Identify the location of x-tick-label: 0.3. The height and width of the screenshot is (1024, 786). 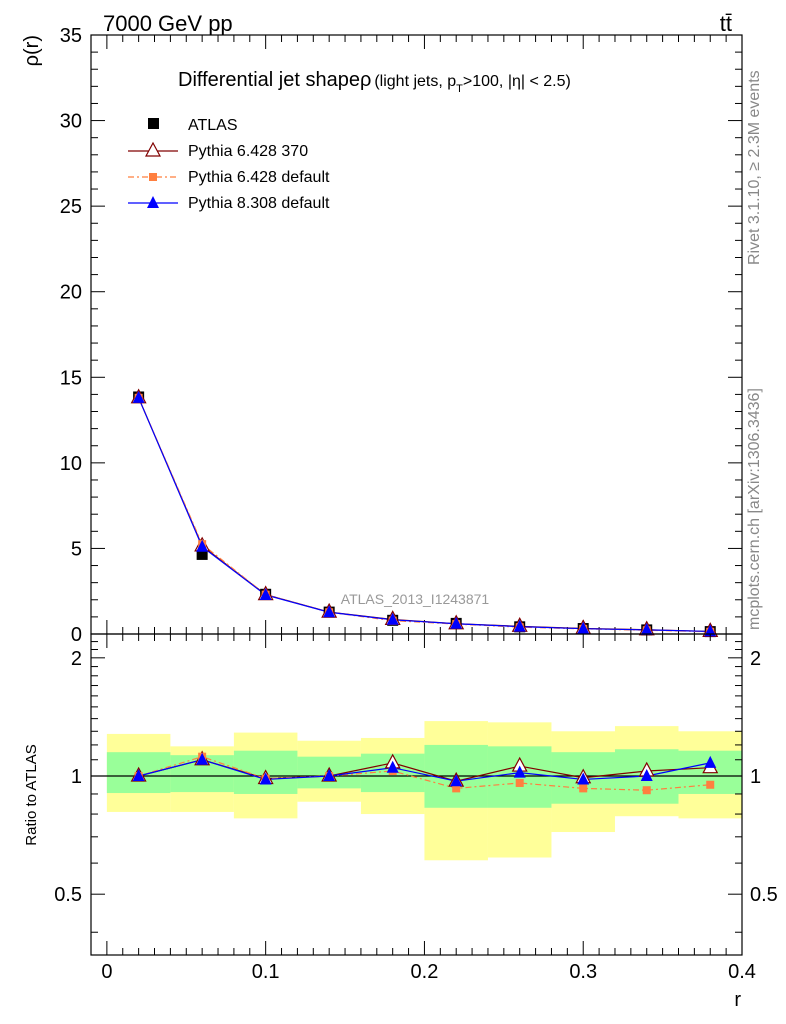
(583, 972).